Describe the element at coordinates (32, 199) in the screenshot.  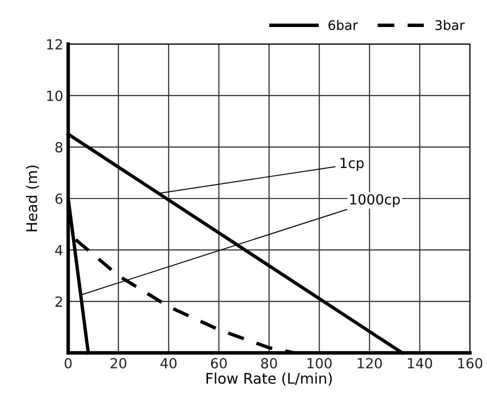
I see `y-axis-title: Head (m)` at that location.